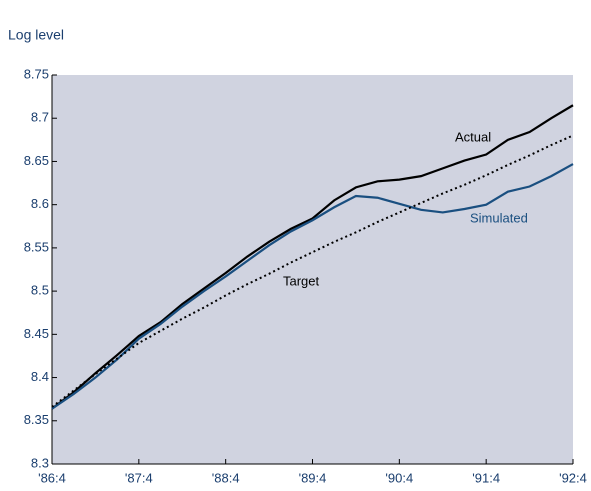 The width and height of the screenshot is (591, 491). I want to click on series-label: Simulated, so click(499, 217).